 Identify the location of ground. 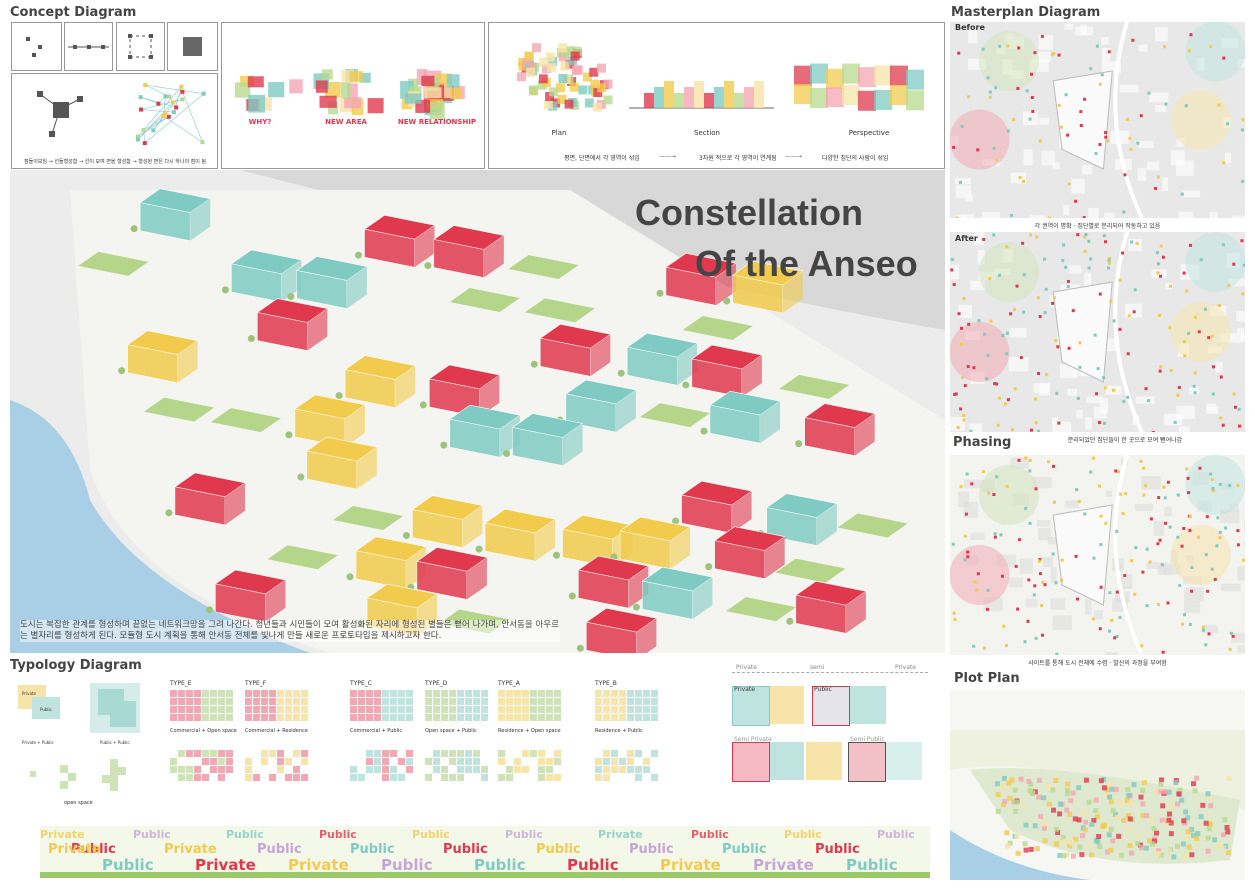
(485, 875).